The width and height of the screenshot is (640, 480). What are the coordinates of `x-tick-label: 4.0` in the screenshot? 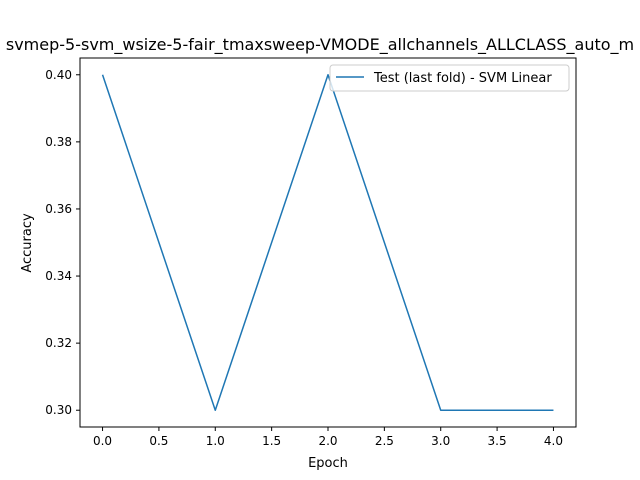 It's located at (553, 441).